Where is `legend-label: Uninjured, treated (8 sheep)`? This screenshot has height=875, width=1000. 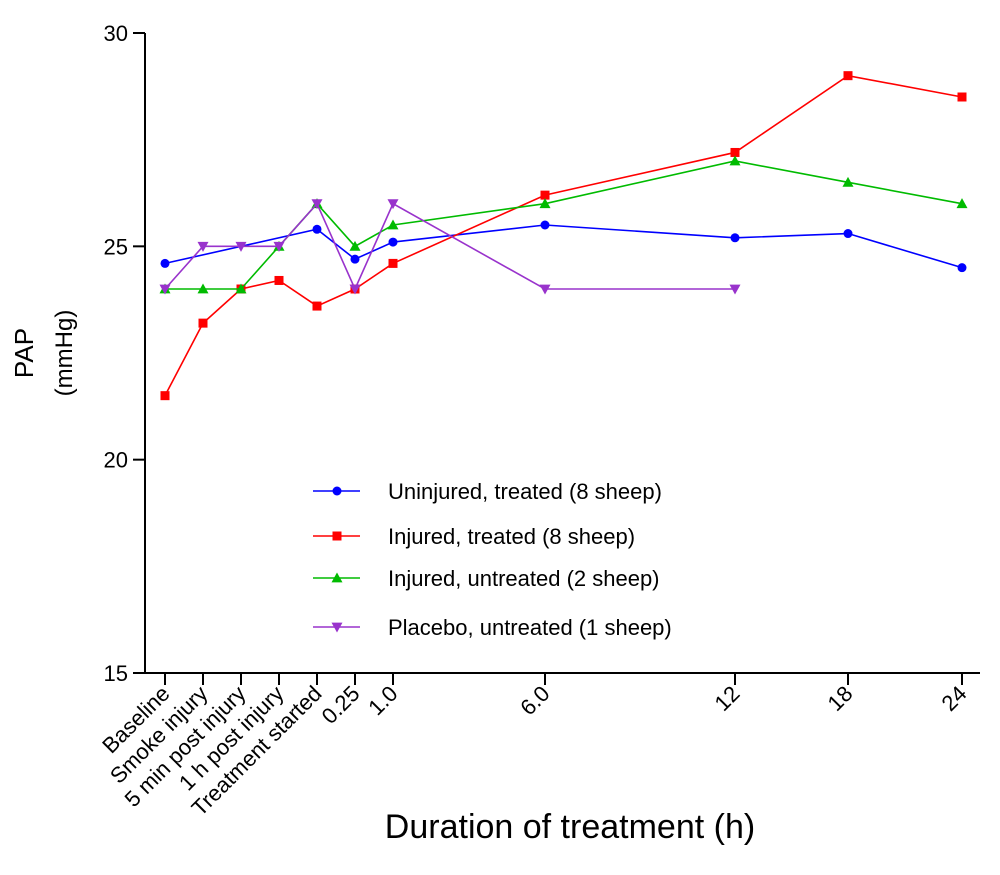
legend-label: Uninjured, treated (8 sheep) is located at coordinates (525, 491).